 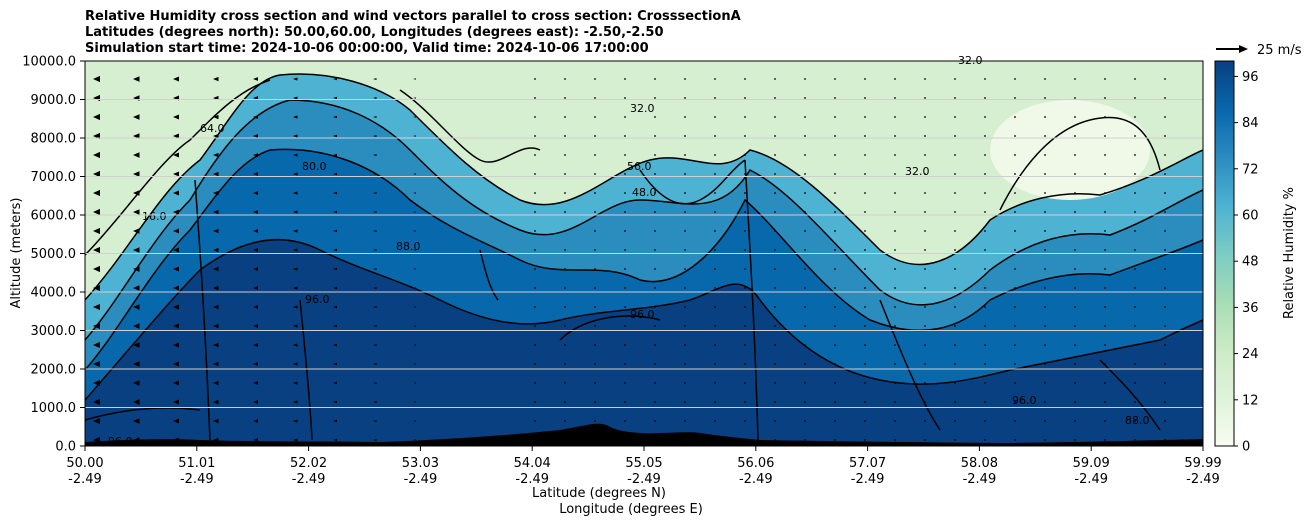 I want to click on contour-label: 32.0, so click(x=917, y=171).